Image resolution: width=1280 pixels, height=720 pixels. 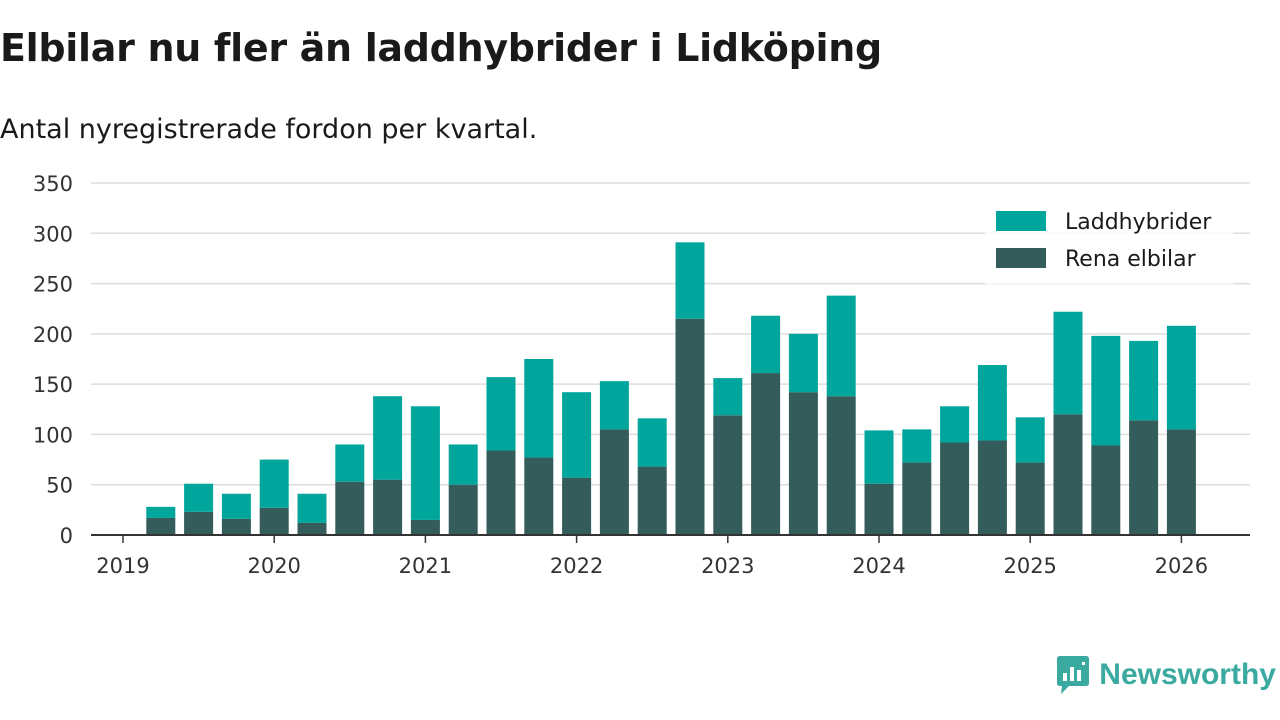 I want to click on brand-logo: Newsworthy, so click(x=1165, y=675).